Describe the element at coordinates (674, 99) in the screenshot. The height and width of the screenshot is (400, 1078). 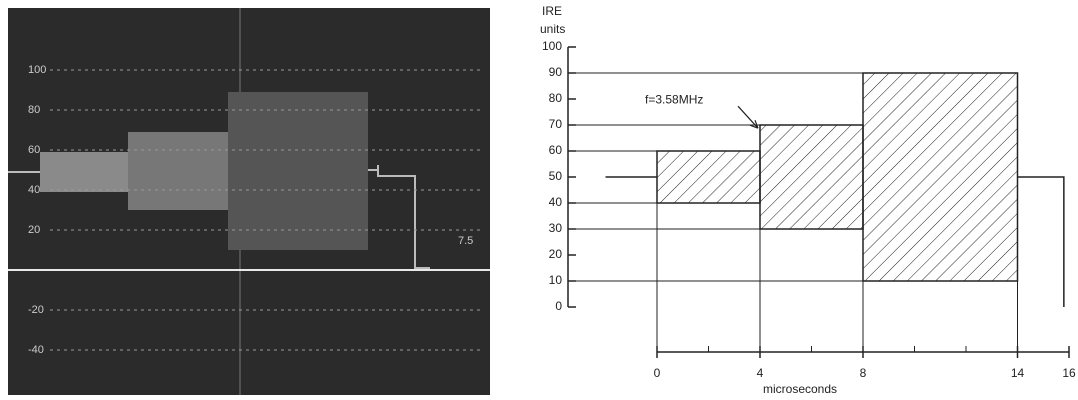
I see `annotation: f=3.58MHz` at that location.